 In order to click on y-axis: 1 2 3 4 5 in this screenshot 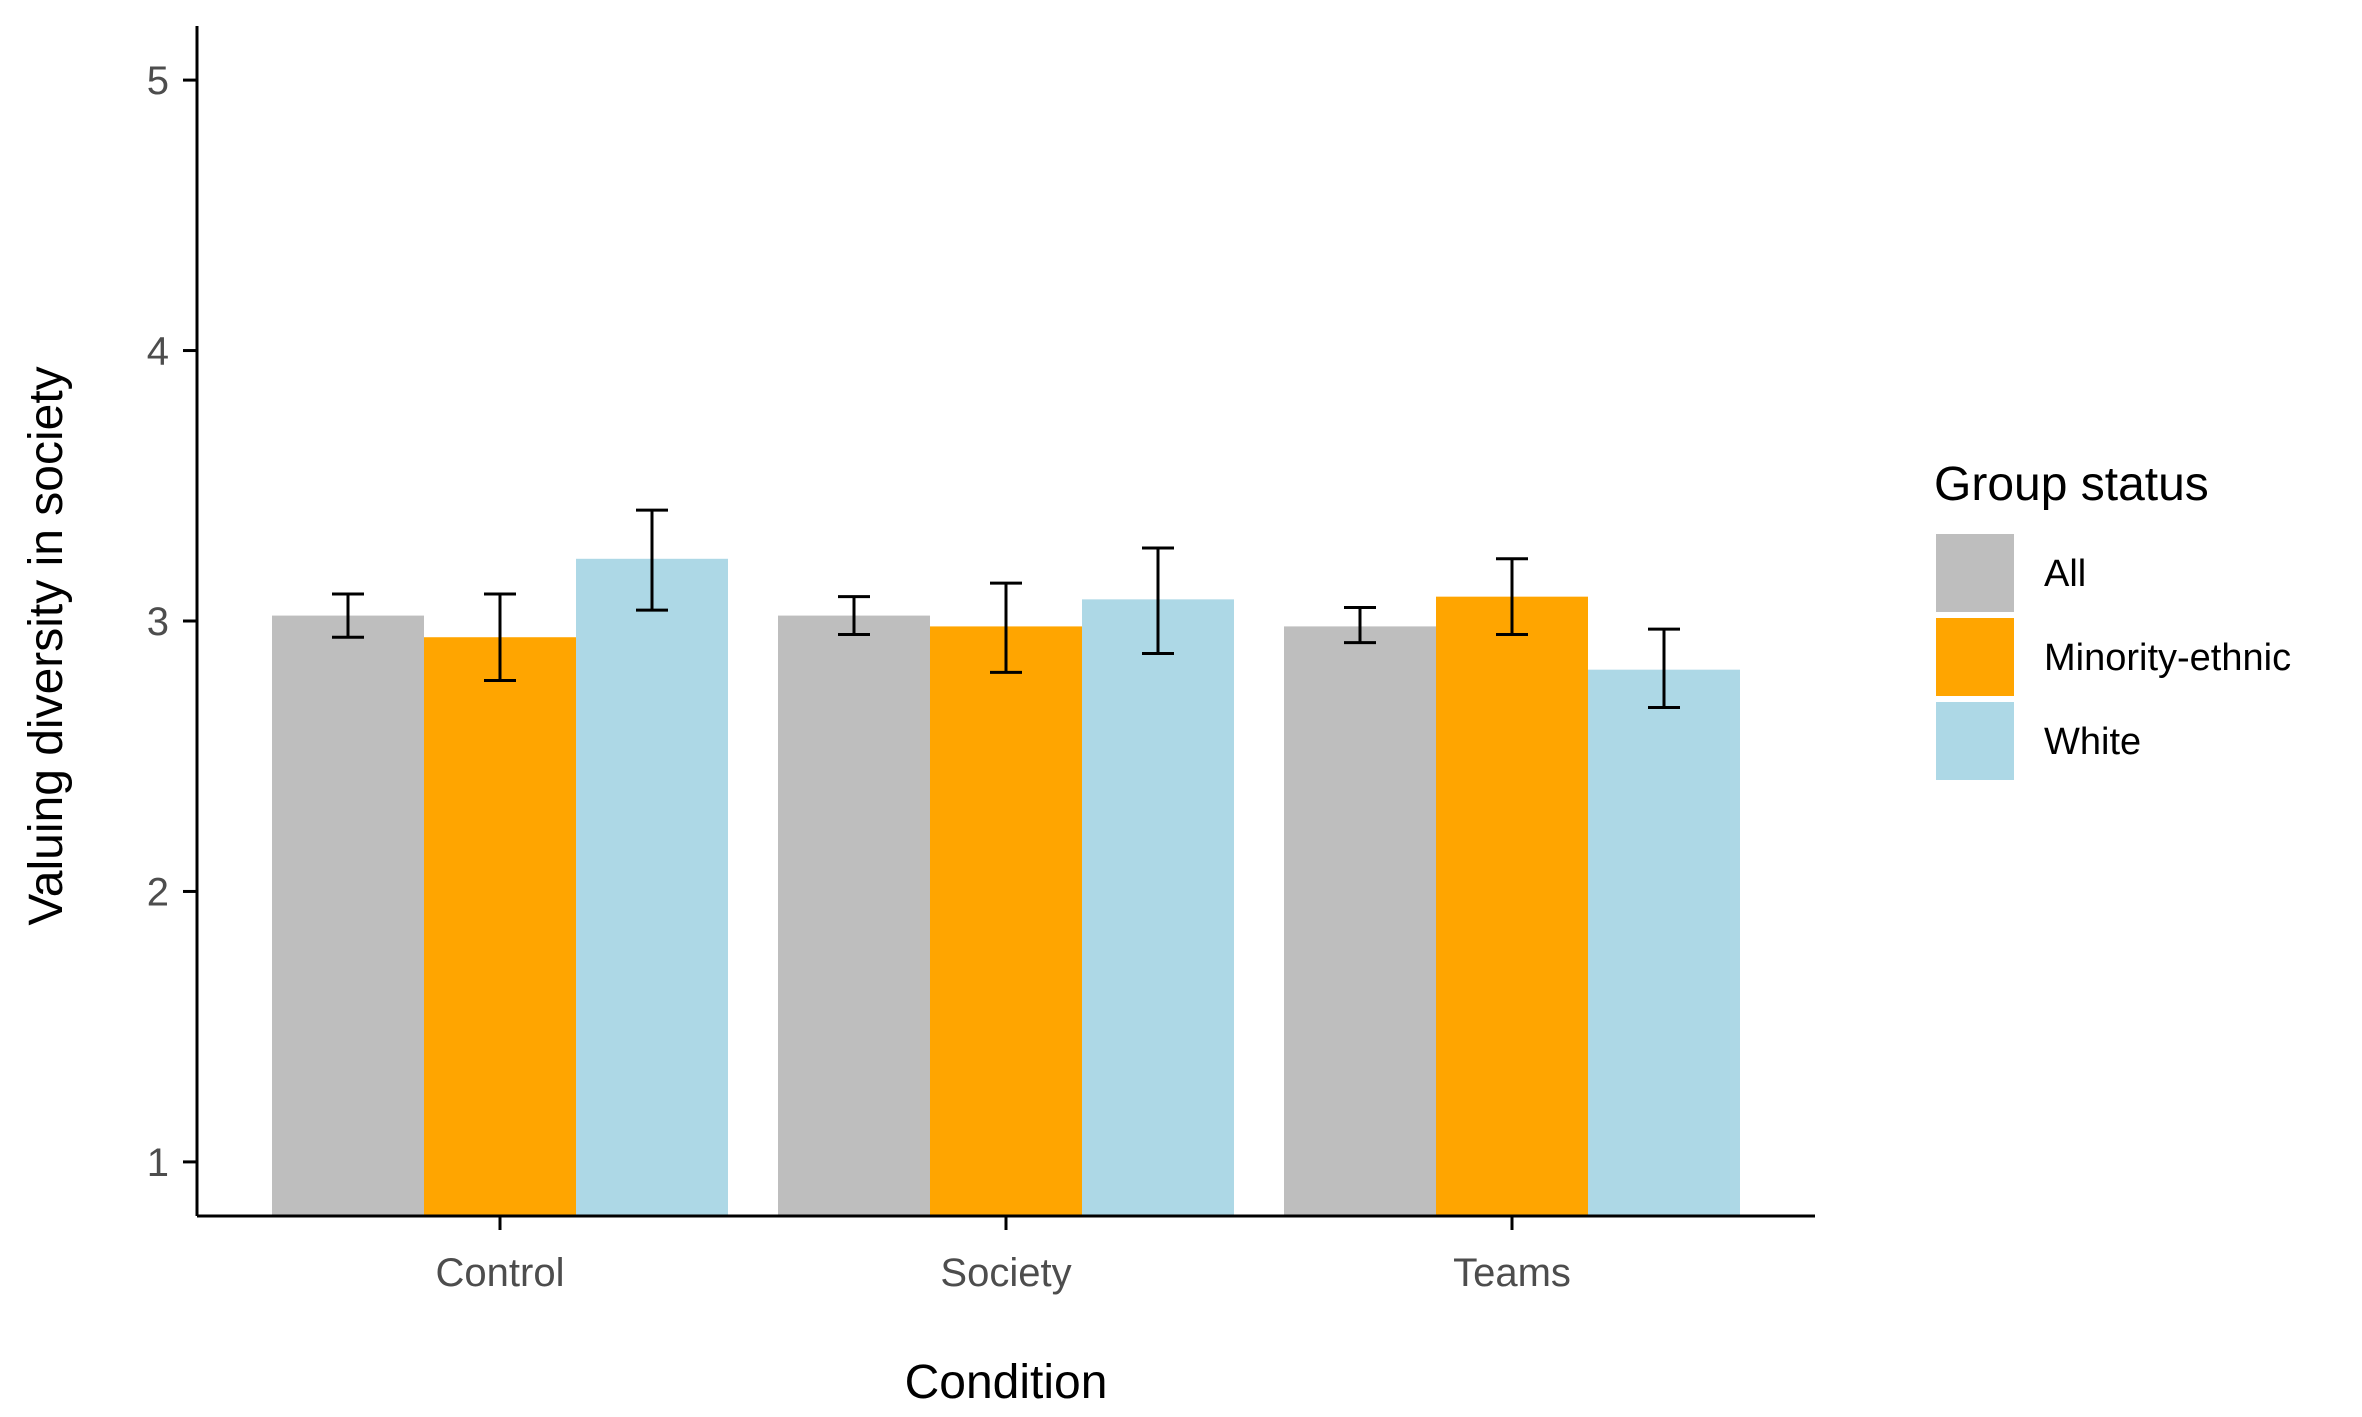, I will do `click(173, 621)`.